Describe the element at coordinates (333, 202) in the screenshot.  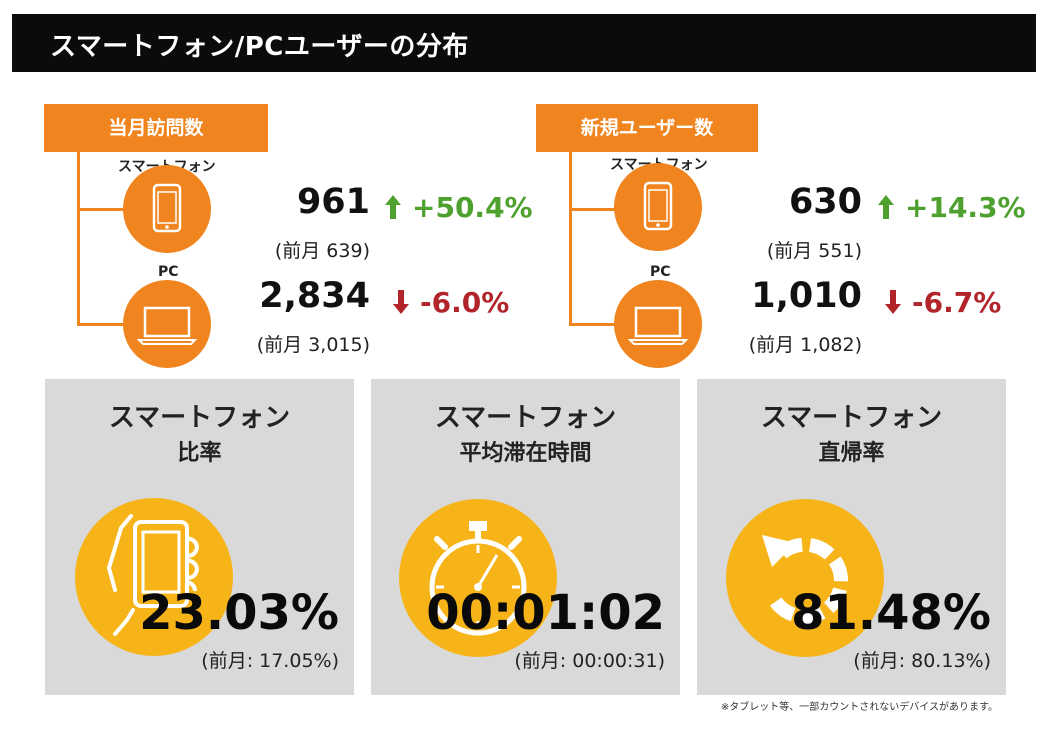
I see `visits-smartphone-value: 961` at that location.